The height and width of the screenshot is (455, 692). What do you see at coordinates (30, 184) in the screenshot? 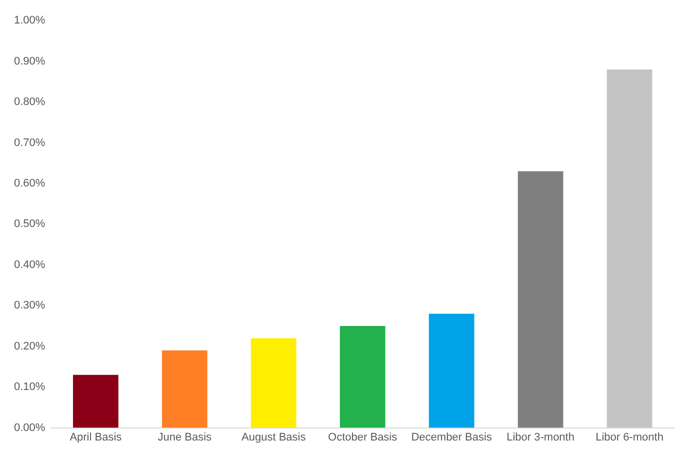
I see `y-tick-label: 0.60%` at bounding box center [30, 184].